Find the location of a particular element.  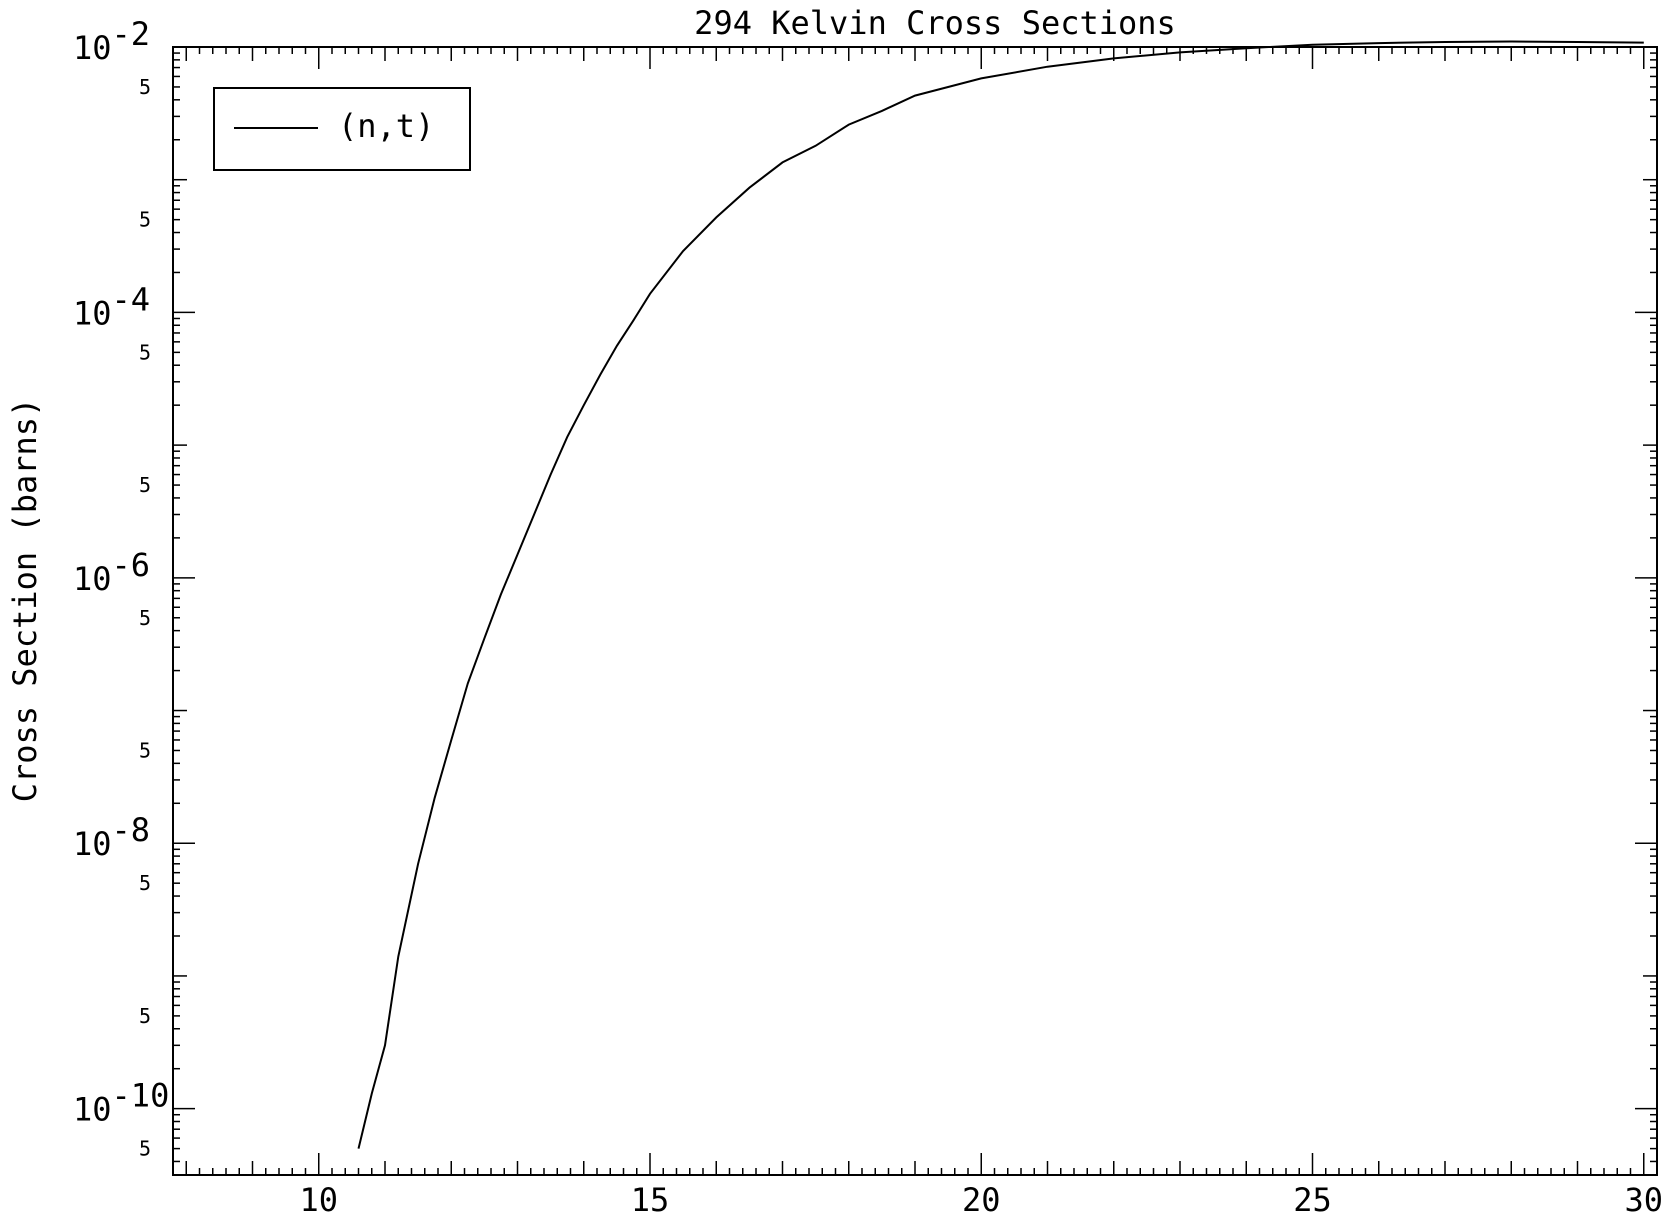

y-tick-label: 10⁻⁶ is located at coordinates (111, 572).